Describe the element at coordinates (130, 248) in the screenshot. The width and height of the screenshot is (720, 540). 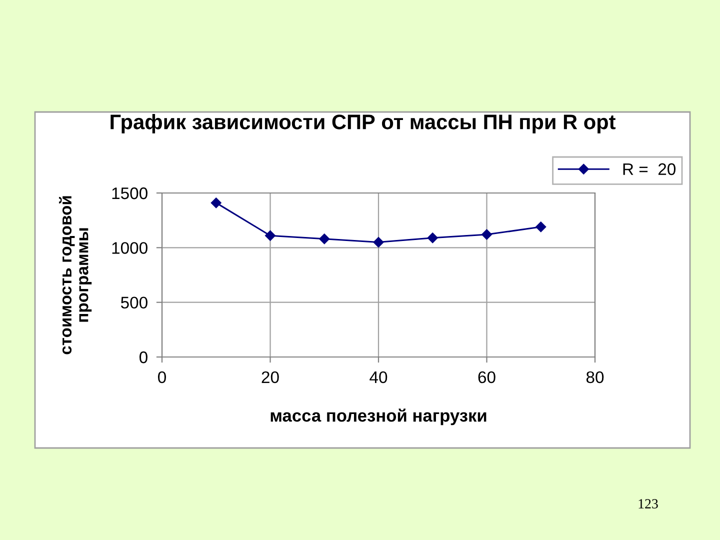
I see `y-tick-label: 1000` at that location.